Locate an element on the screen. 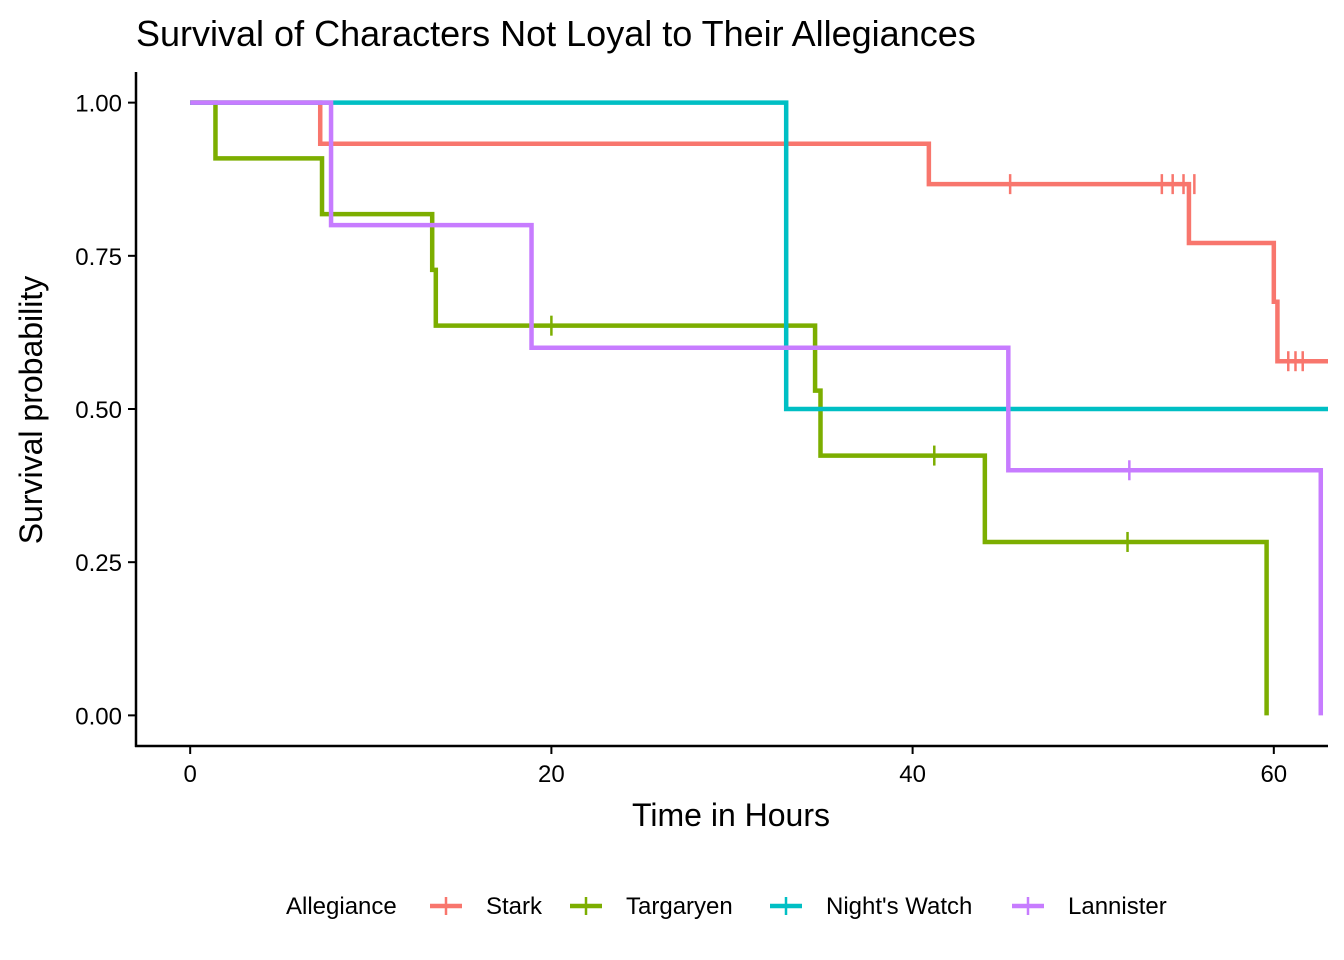 This screenshot has height=960, width=1344. x-tick-label: 20 is located at coordinates (551, 774).